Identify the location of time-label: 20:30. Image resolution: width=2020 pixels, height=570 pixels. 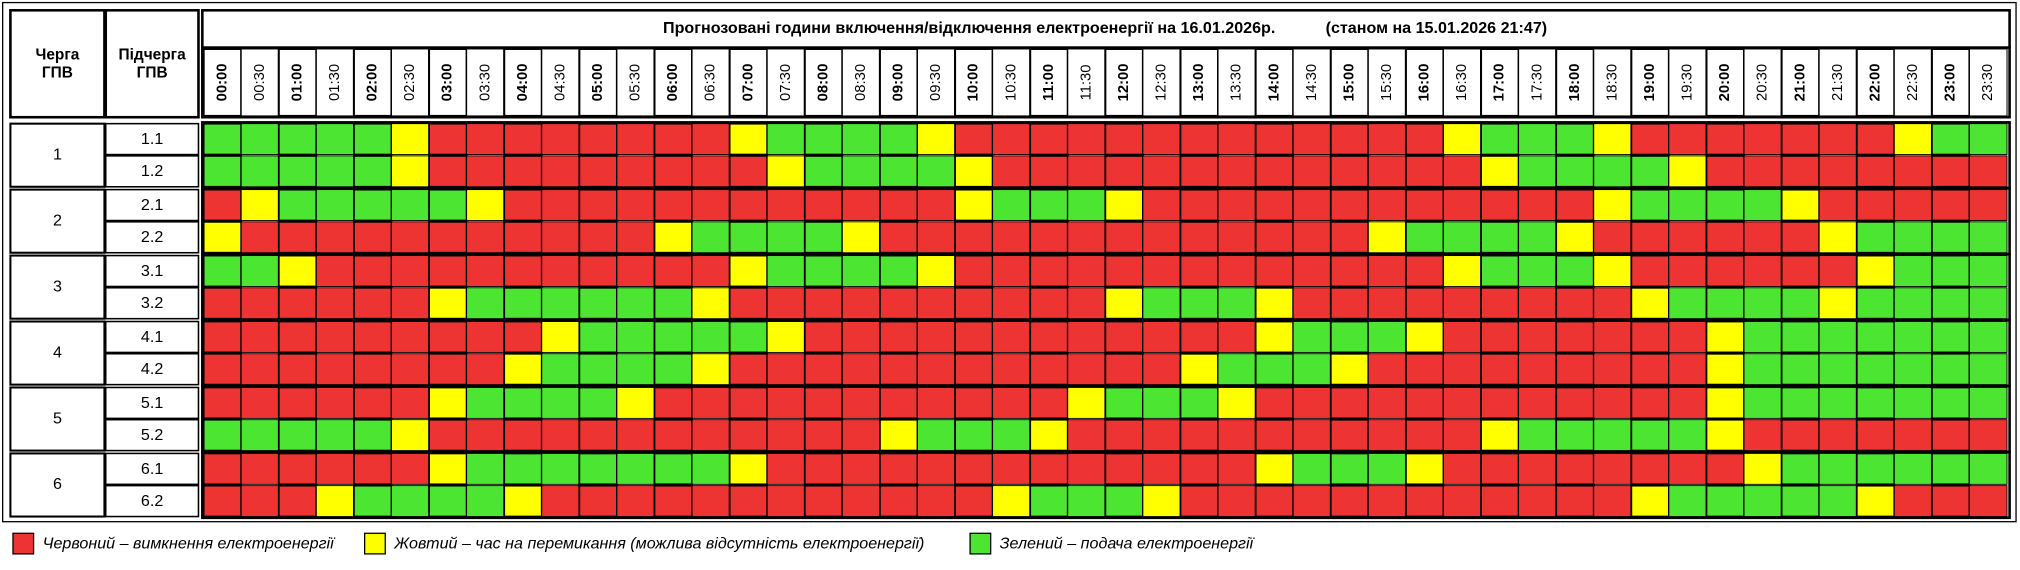
(1763, 82).